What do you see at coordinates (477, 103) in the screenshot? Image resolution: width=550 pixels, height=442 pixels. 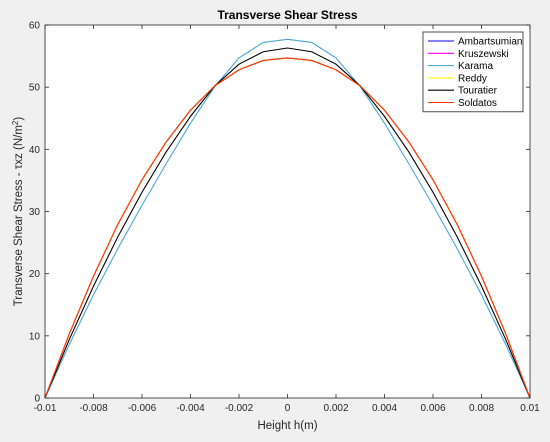 I see `legend-label-soldatos: Soldatos` at bounding box center [477, 103].